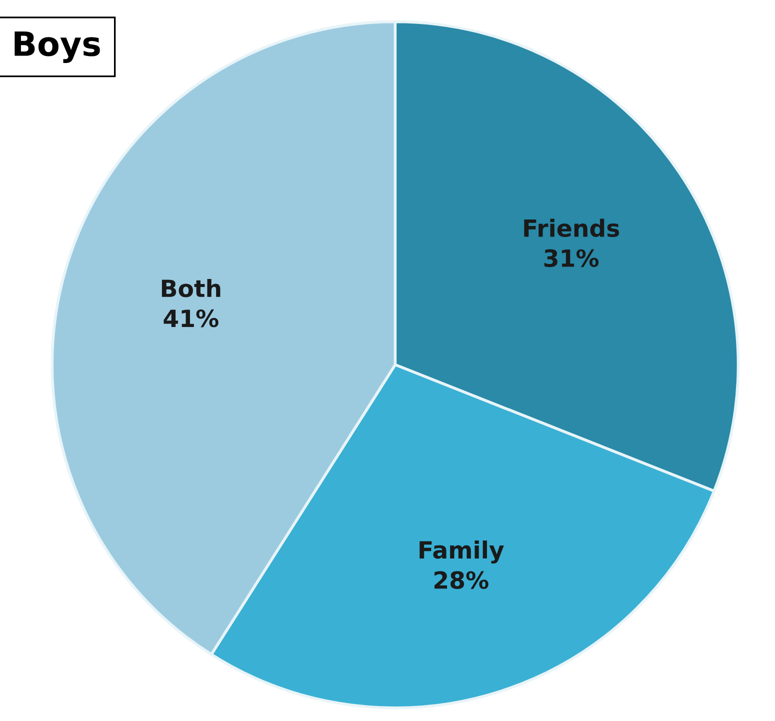 The width and height of the screenshot is (775, 721). What do you see at coordinates (57, 47) in the screenshot?
I see `chart-title: Boys` at bounding box center [57, 47].